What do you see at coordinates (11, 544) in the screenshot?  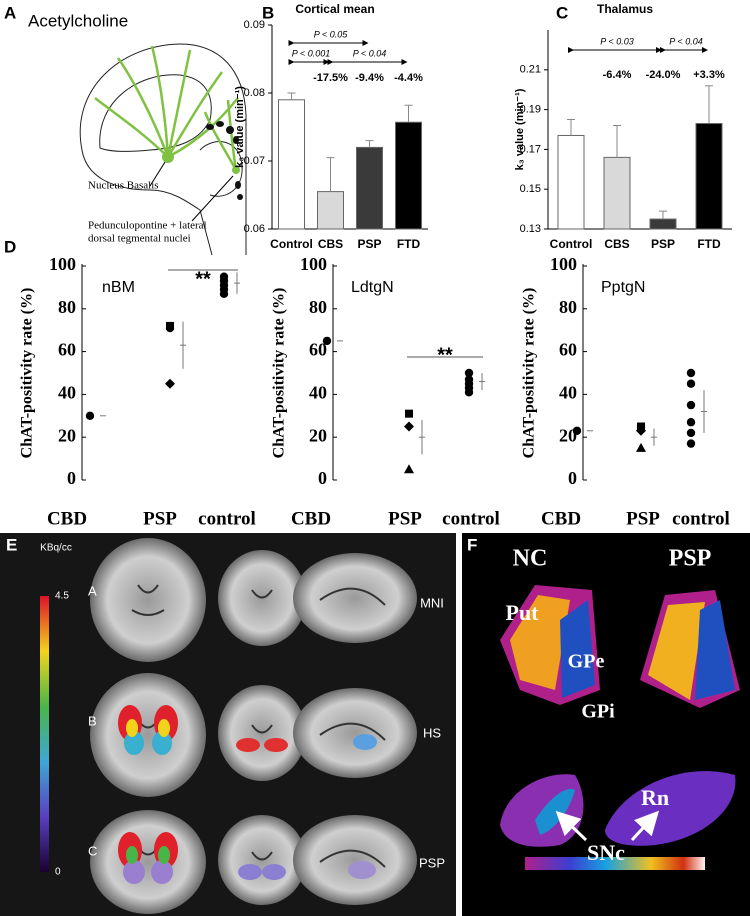 I see `panel-letter: E` at bounding box center [11, 544].